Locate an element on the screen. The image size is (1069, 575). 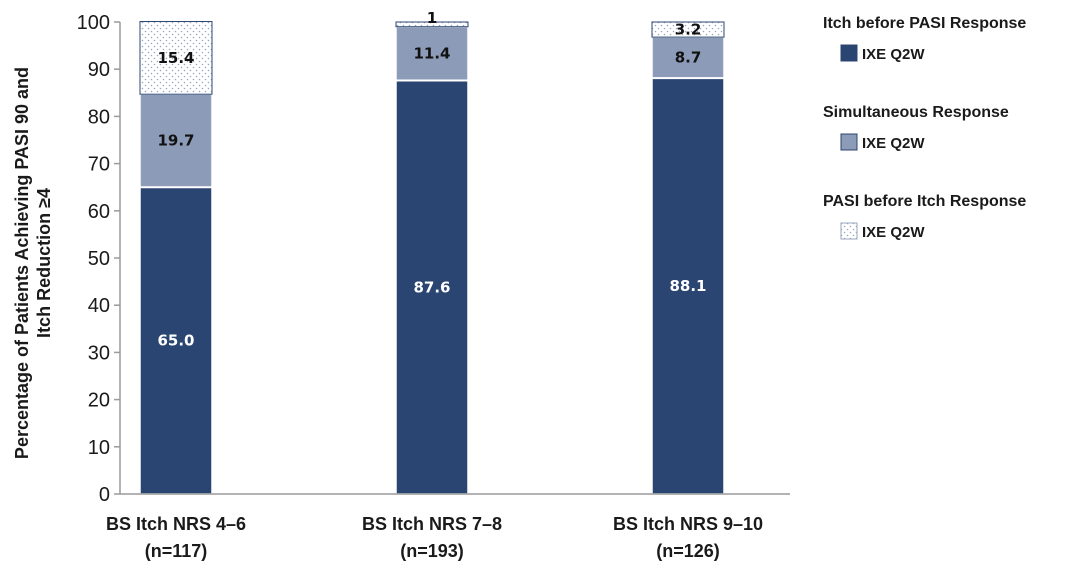
y-tick-label: 30 is located at coordinates (99, 353).